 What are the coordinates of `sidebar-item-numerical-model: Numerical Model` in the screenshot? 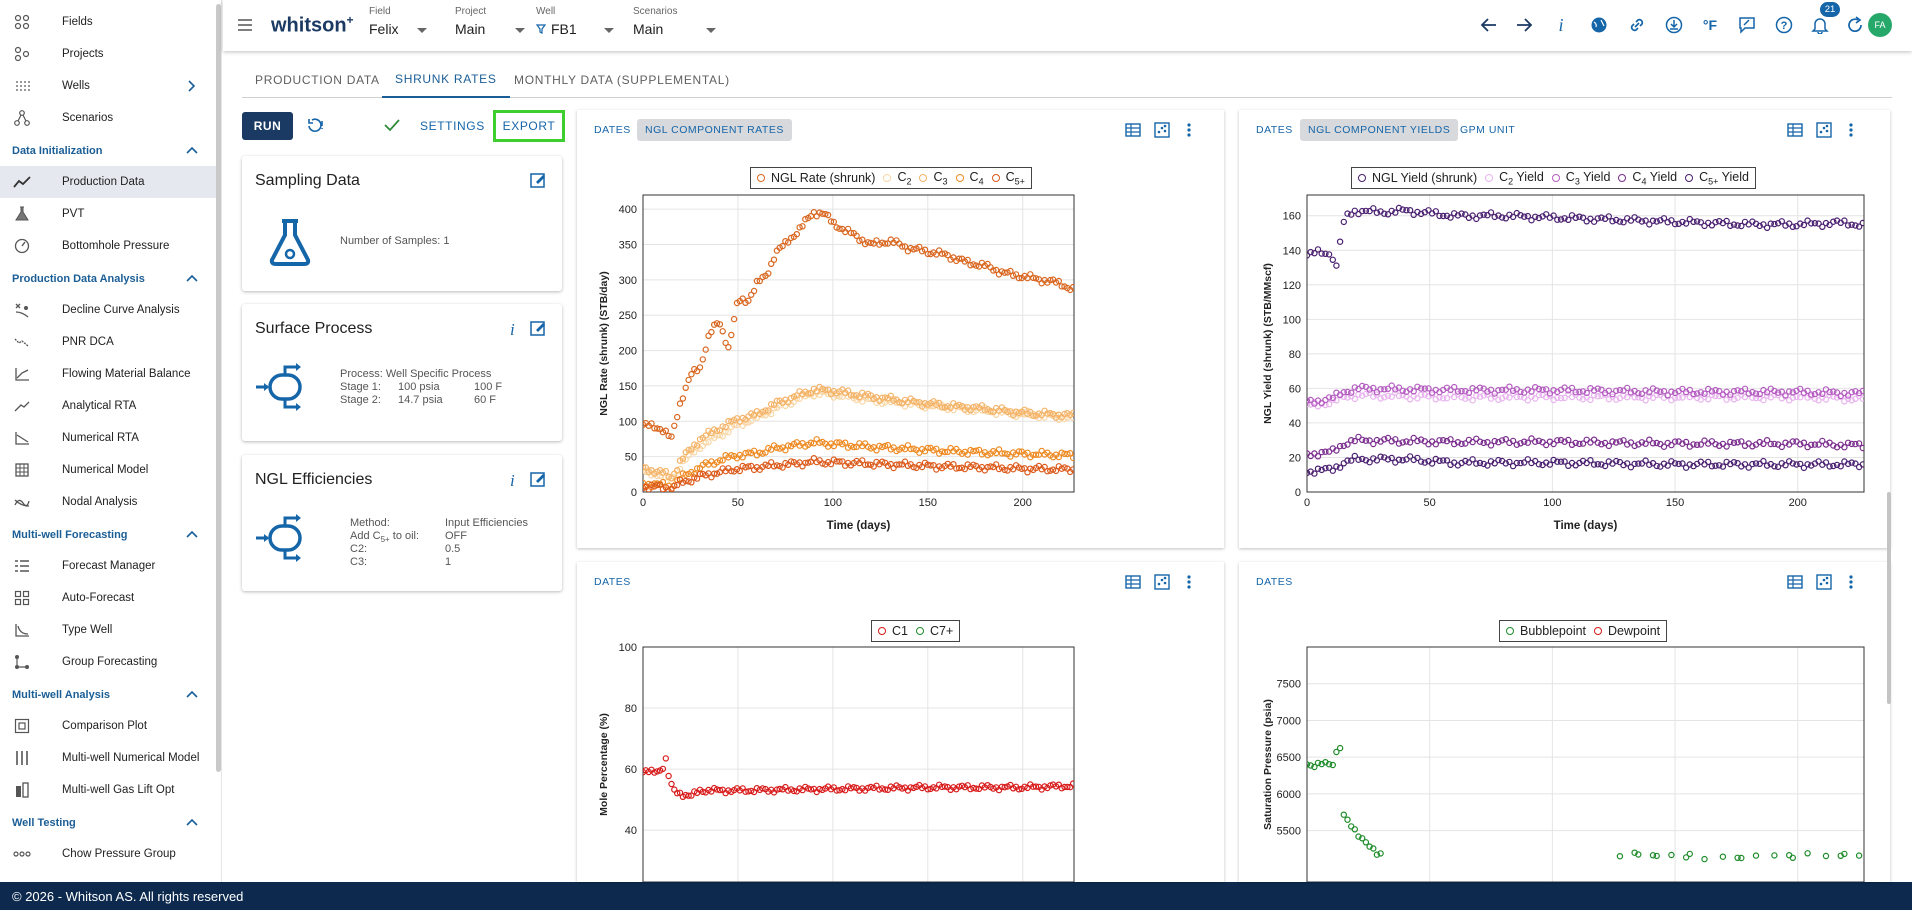 It's located at (109, 470).